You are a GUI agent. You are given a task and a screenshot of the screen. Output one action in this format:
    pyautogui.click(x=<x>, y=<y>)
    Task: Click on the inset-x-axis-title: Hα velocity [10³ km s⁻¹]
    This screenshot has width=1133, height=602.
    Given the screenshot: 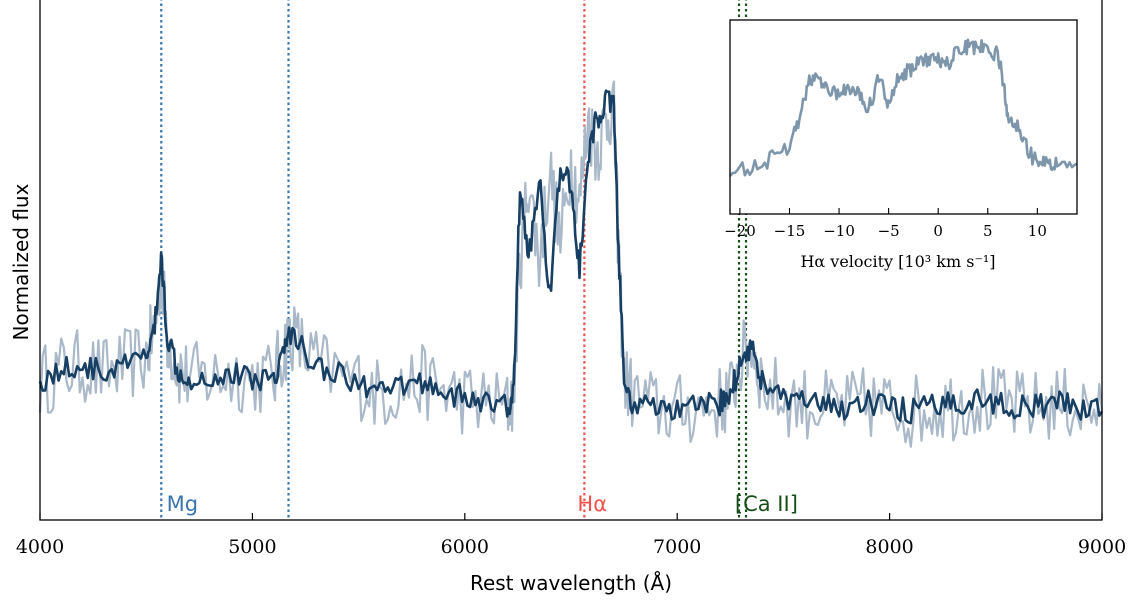 What is the action you would take?
    pyautogui.click(x=897, y=261)
    